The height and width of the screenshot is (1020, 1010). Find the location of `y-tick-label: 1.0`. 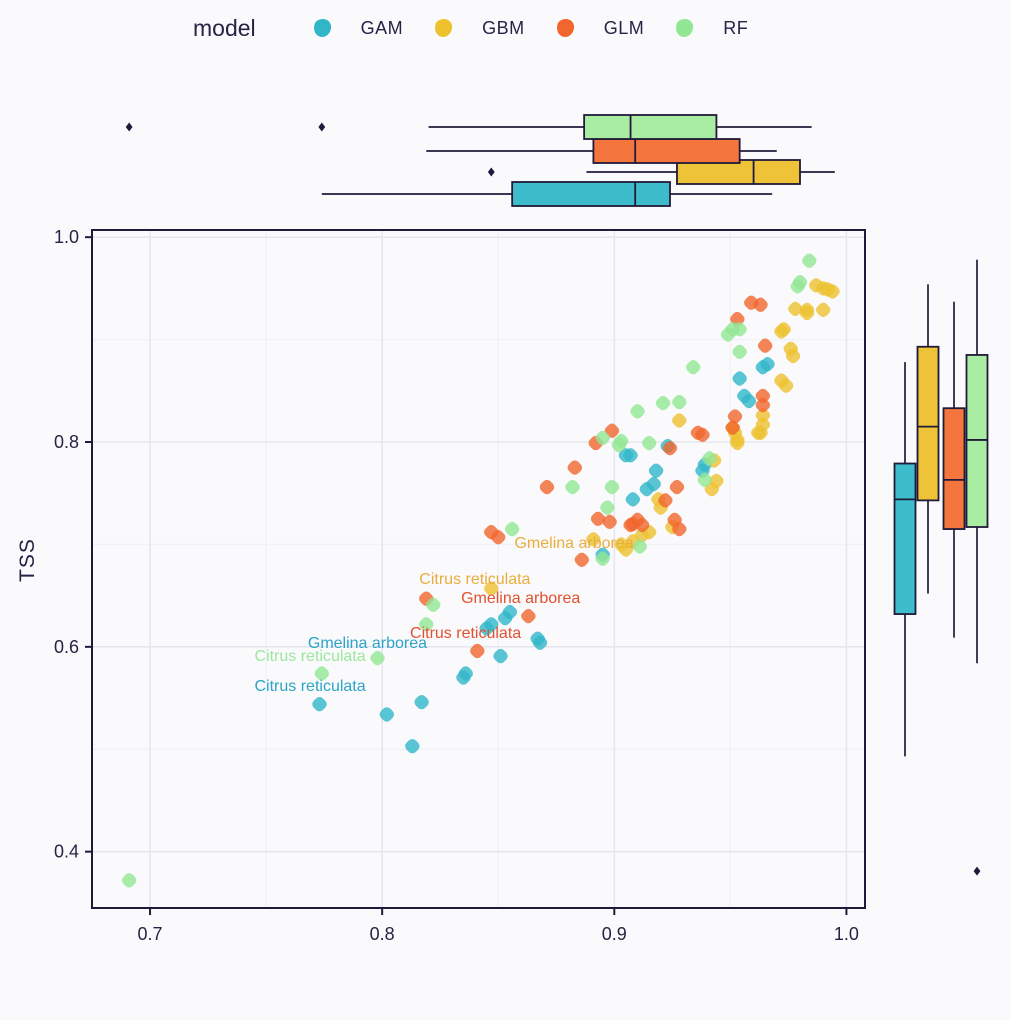

y-tick-label: 1.0 is located at coordinates (66, 237).